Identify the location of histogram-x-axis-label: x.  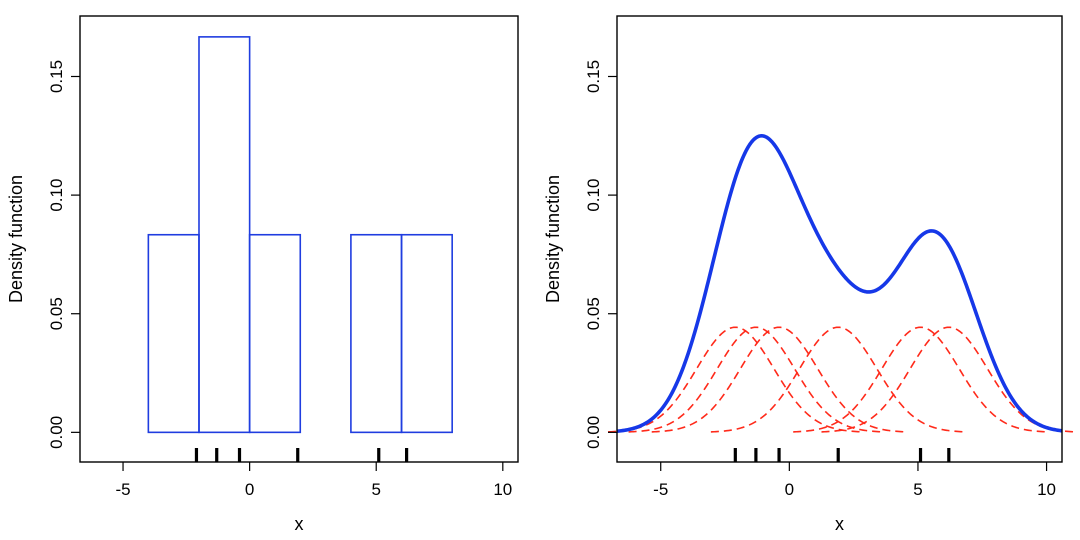
(299, 524).